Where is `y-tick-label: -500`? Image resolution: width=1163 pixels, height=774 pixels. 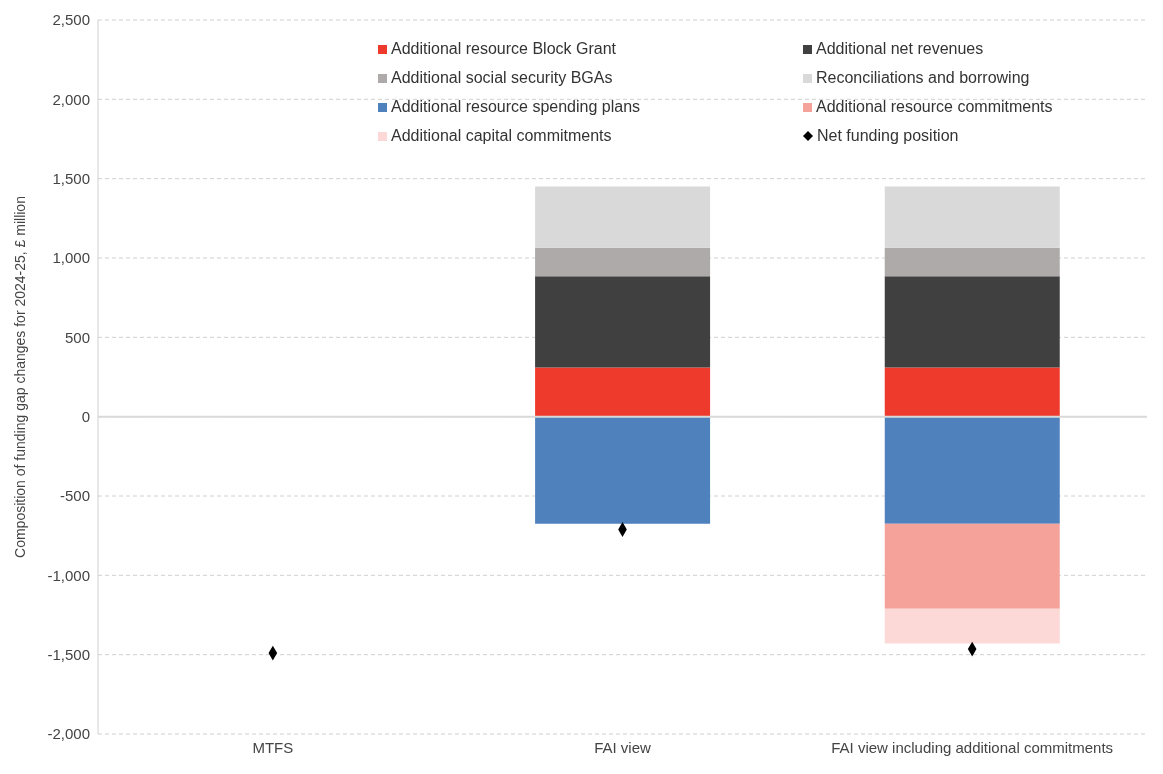 y-tick-label: -500 is located at coordinates (74, 496).